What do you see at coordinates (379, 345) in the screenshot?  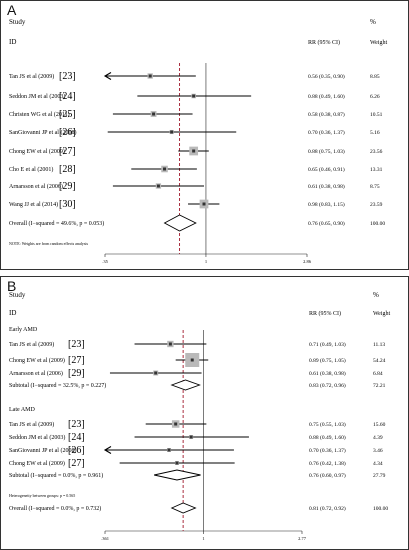 I see `weight-value: 11.13` at bounding box center [379, 345].